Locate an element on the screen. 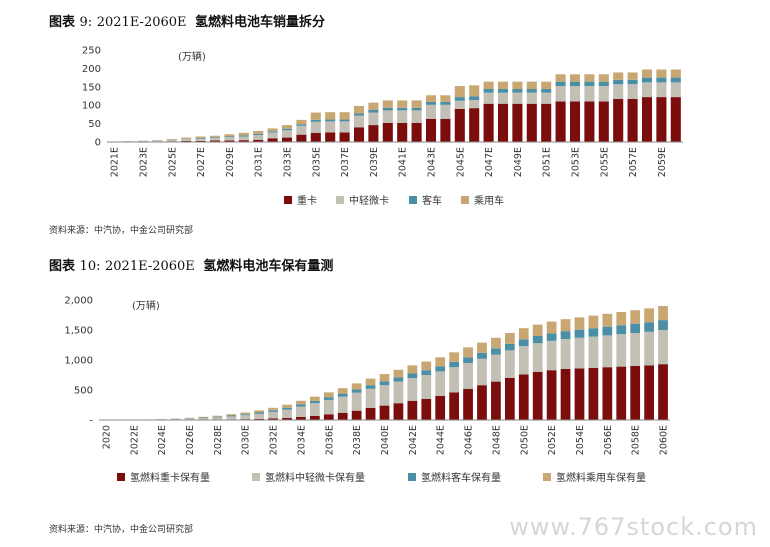 This screenshot has width=770, height=547. stock-ytick-label: - is located at coordinates (91, 421).